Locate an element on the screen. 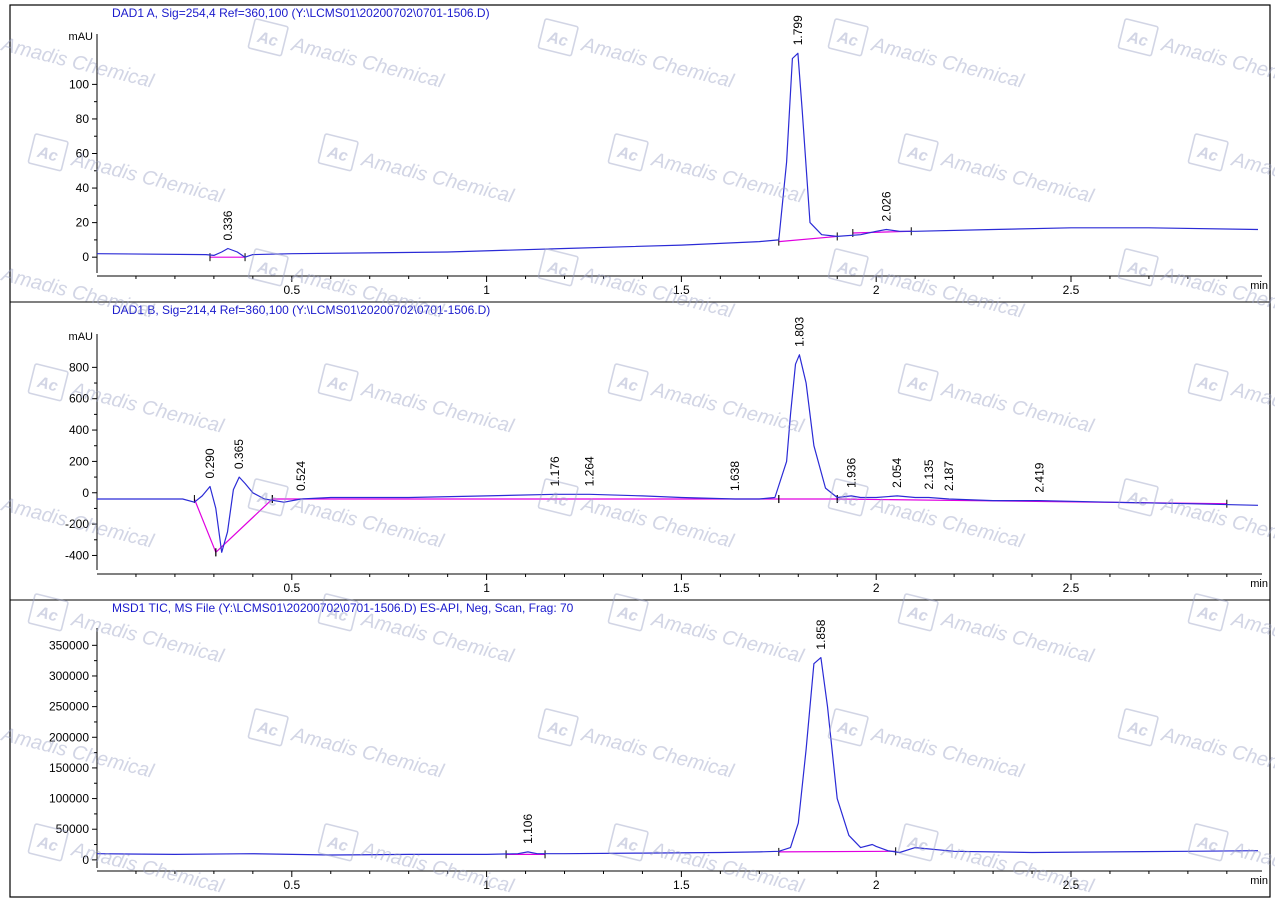 This screenshot has height=900, width=1275. y-tick-label: 200 is located at coordinates (79, 461).